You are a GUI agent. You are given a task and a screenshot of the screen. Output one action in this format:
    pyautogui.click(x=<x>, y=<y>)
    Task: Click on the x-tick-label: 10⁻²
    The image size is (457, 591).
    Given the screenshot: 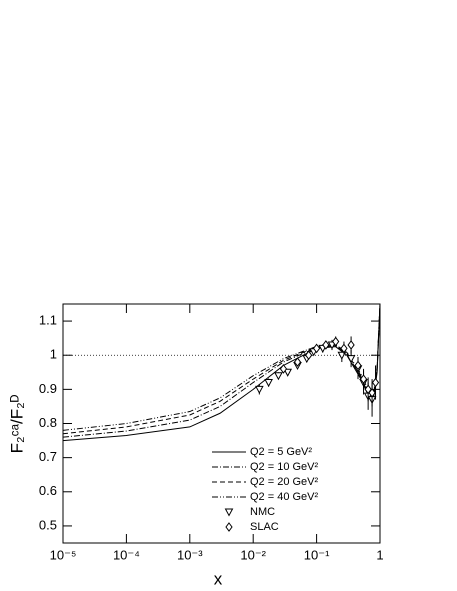 What is the action you would take?
    pyautogui.click(x=253, y=554)
    